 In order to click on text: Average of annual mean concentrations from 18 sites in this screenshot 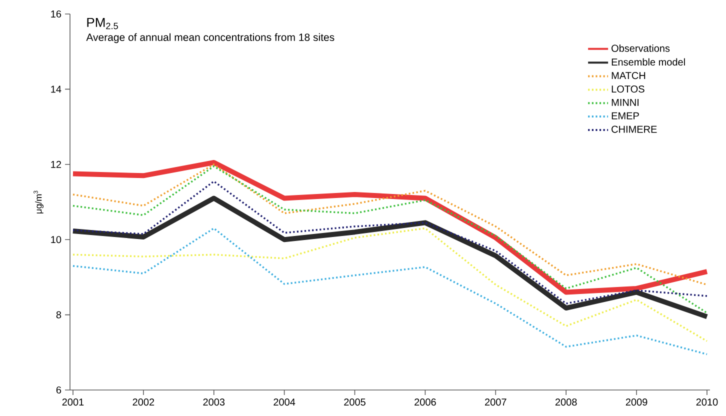, I will do `click(210, 38)`.